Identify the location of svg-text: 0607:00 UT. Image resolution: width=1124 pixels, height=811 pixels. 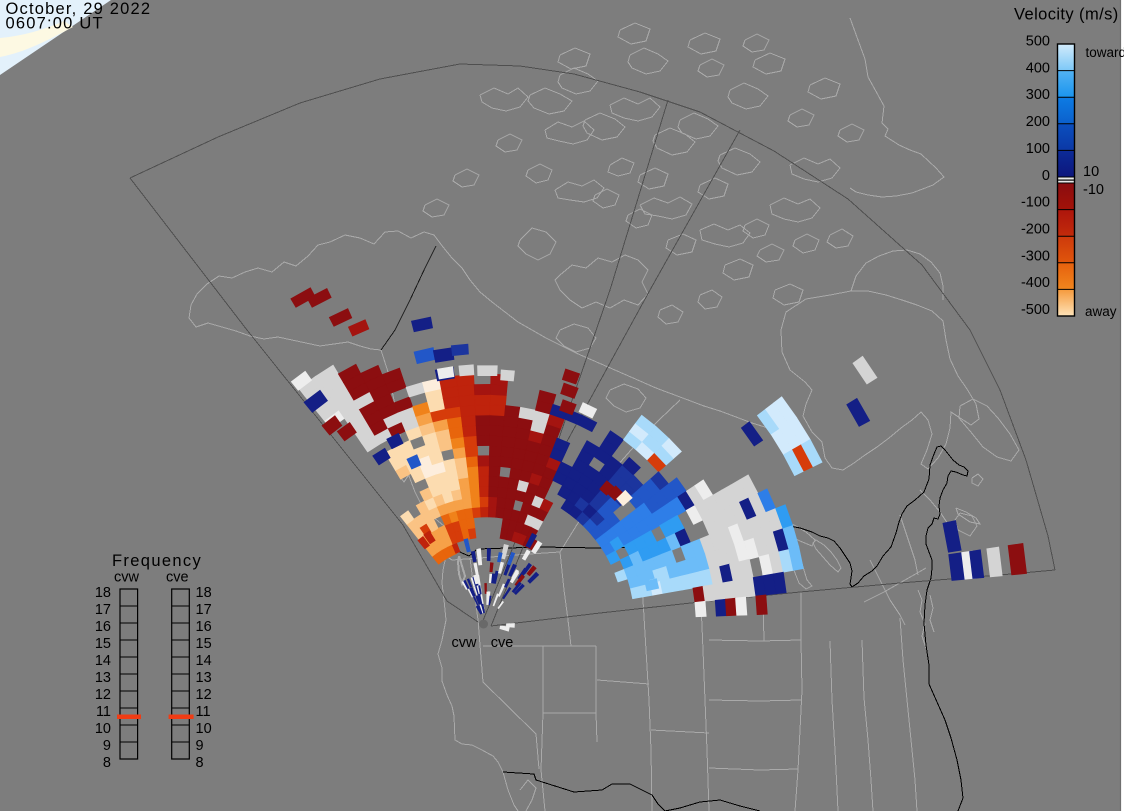
(55, 24).